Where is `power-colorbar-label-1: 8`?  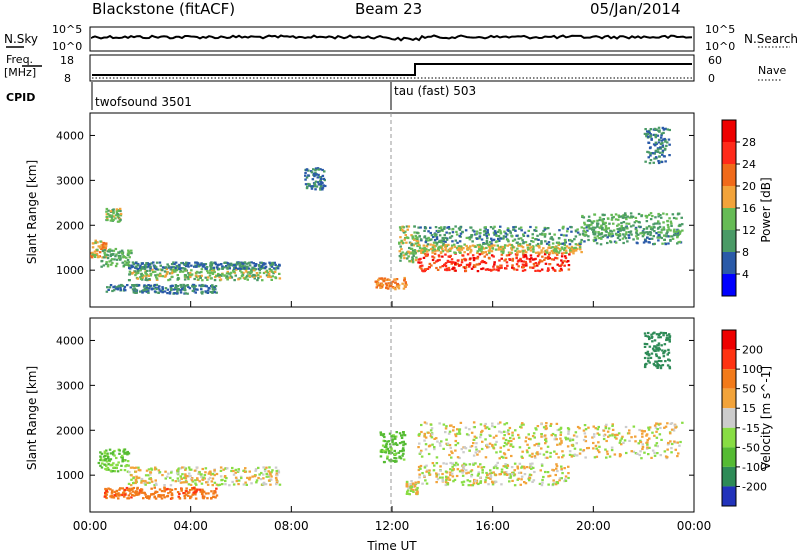 power-colorbar-label-1: 8 is located at coordinates (745, 252).